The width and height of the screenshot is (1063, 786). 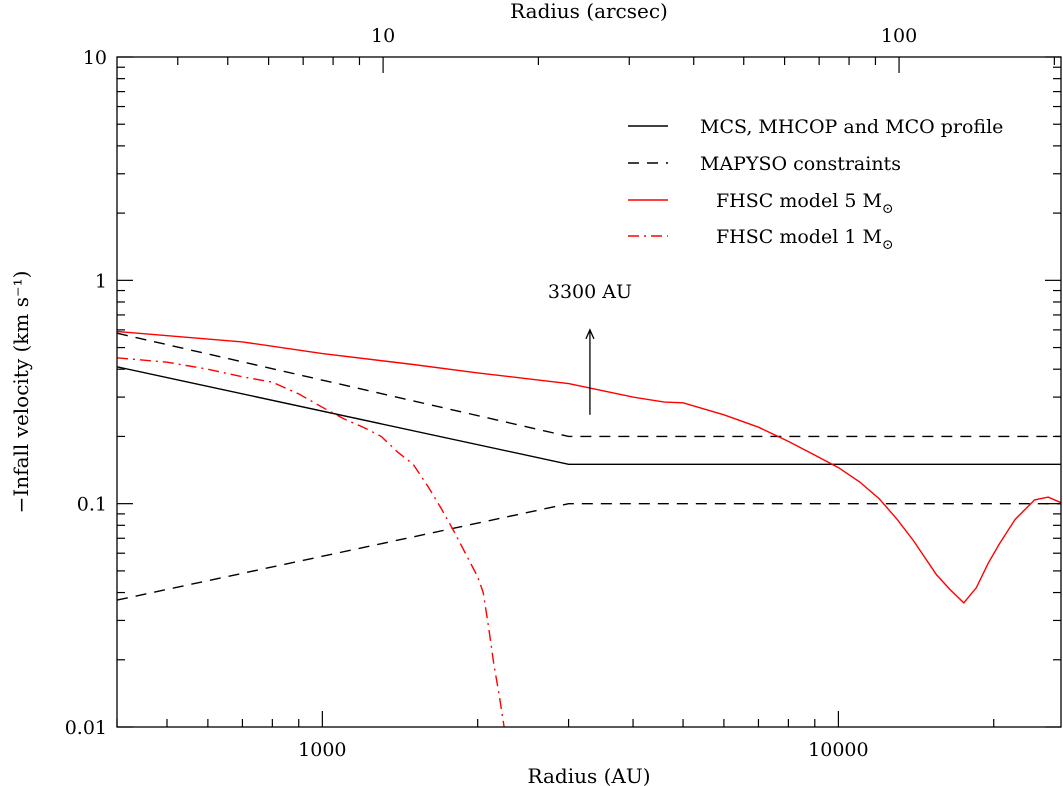 What do you see at coordinates (590, 334) in the screenshot?
I see `annotation-arrow-head` at bounding box center [590, 334].